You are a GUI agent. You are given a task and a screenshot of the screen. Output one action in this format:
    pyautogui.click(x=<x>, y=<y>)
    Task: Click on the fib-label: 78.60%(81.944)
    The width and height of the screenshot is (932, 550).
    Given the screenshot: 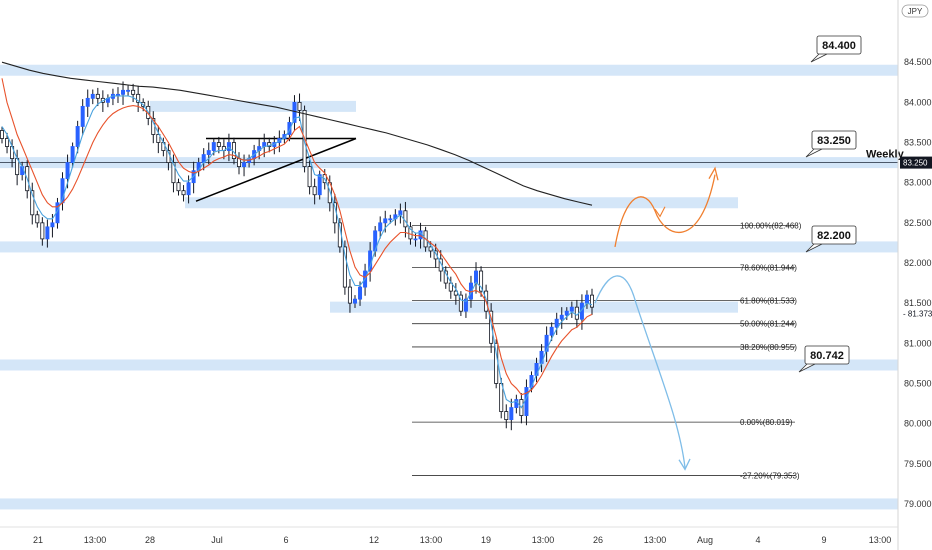 What is the action you would take?
    pyautogui.click(x=768, y=267)
    